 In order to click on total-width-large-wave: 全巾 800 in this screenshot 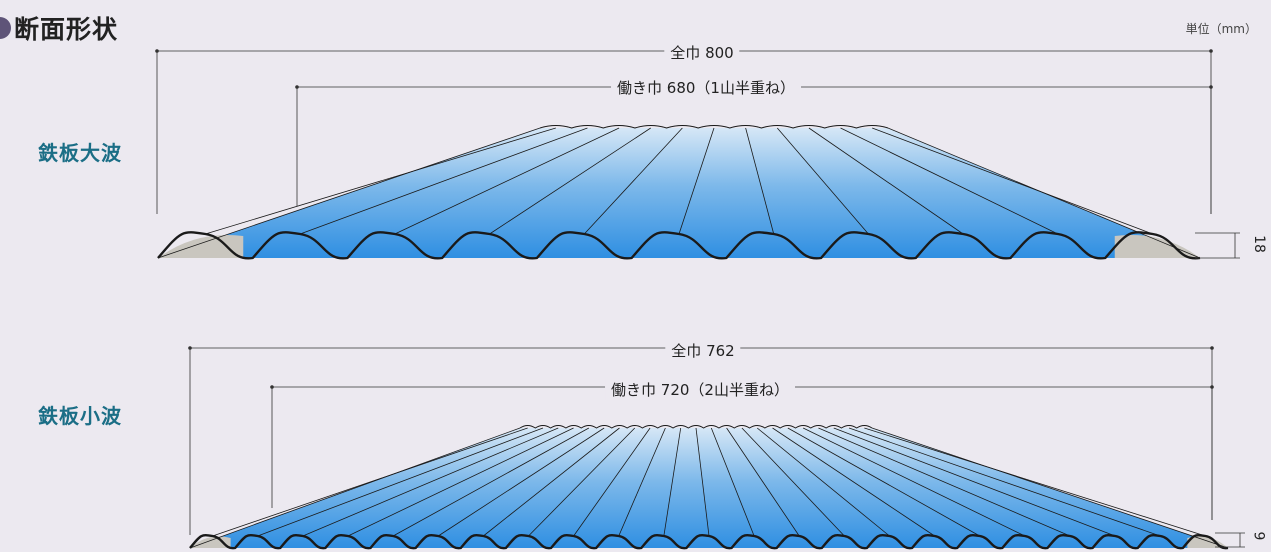, I will do `click(702, 52)`.